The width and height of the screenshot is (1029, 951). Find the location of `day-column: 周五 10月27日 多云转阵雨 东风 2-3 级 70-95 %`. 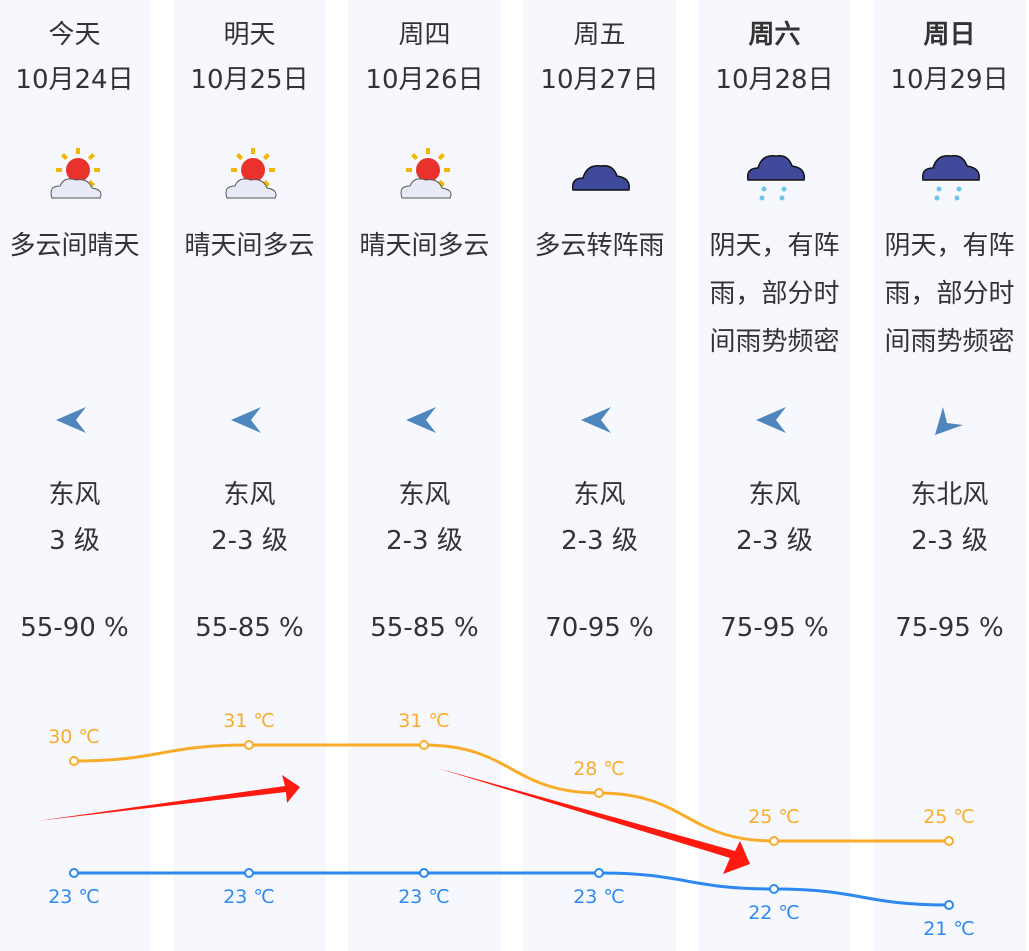

day-column: 周五 10月27日 多云转阵雨 东风 2-3 级 70-95 % is located at coordinates (599, 475).